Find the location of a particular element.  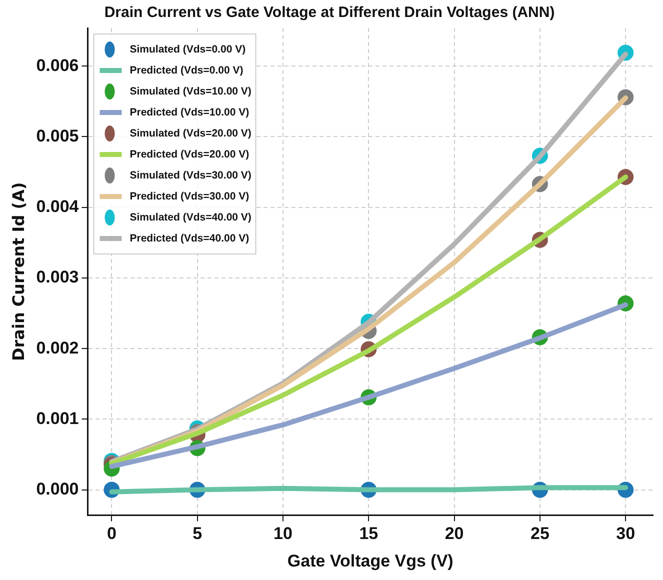

legend-label: Simulated (Vds=10.00 V) is located at coordinates (191, 91).